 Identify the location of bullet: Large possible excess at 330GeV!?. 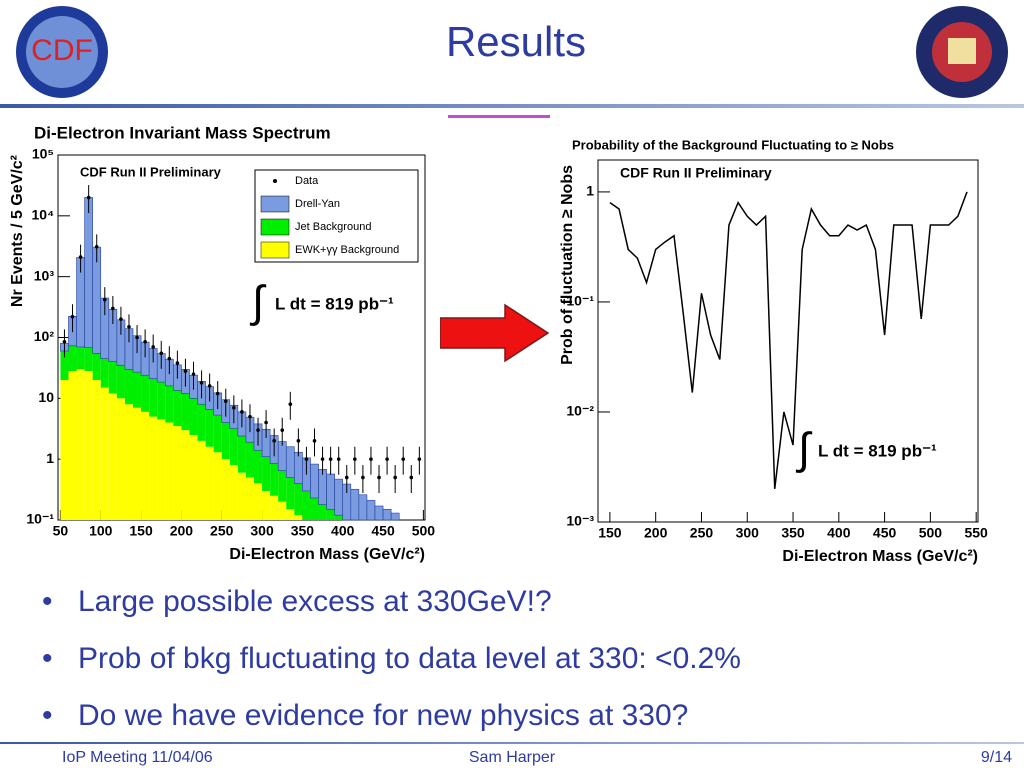
(315, 601).